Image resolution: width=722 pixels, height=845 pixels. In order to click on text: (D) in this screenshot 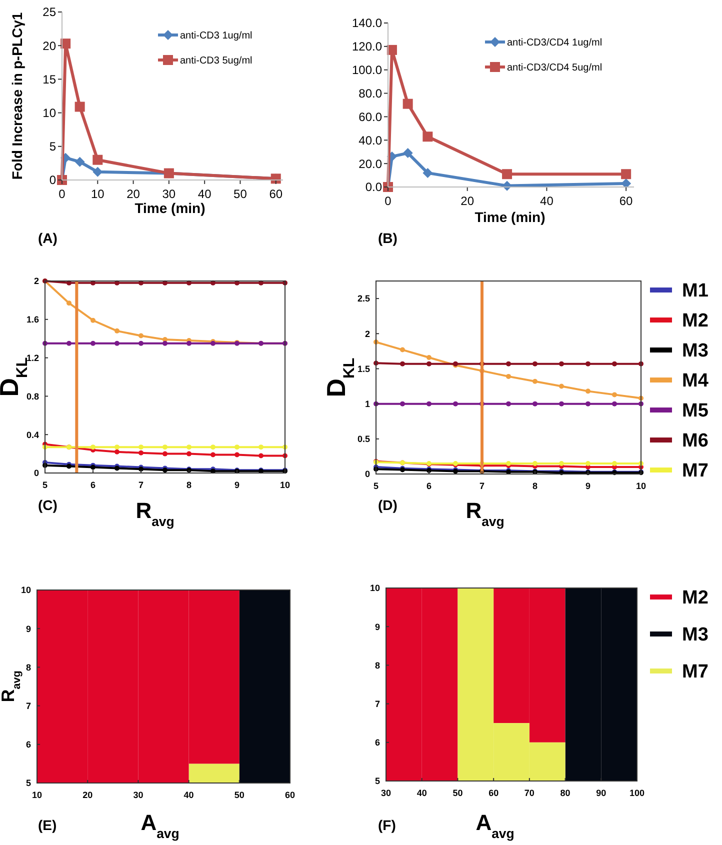, I will do `click(388, 505)`.